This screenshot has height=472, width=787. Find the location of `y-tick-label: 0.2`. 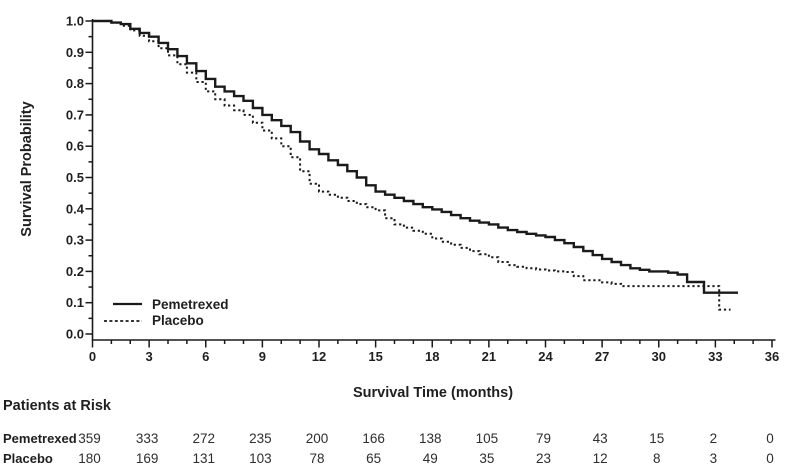

y-tick-label: 0.2 is located at coordinates (75, 271).